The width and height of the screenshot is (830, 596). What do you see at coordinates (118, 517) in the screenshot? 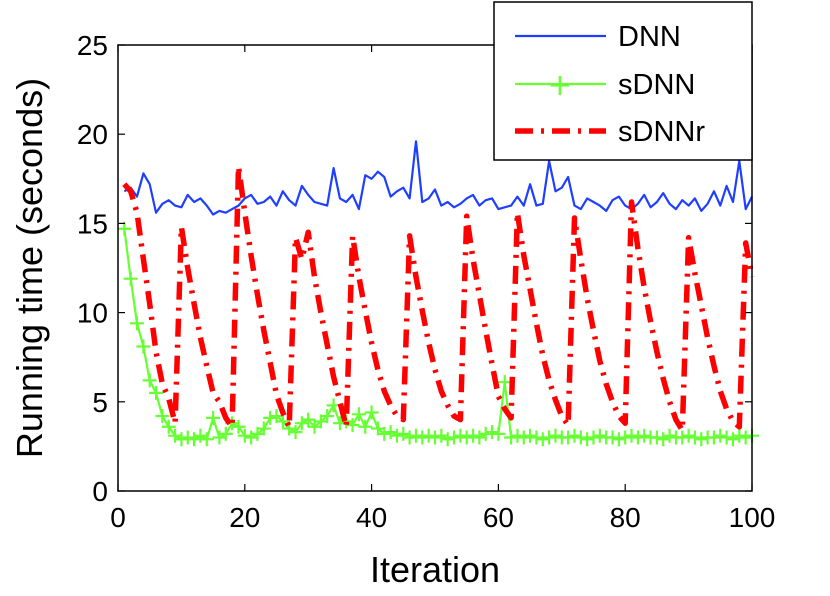
I see `x-tick-label: 0` at bounding box center [118, 517].